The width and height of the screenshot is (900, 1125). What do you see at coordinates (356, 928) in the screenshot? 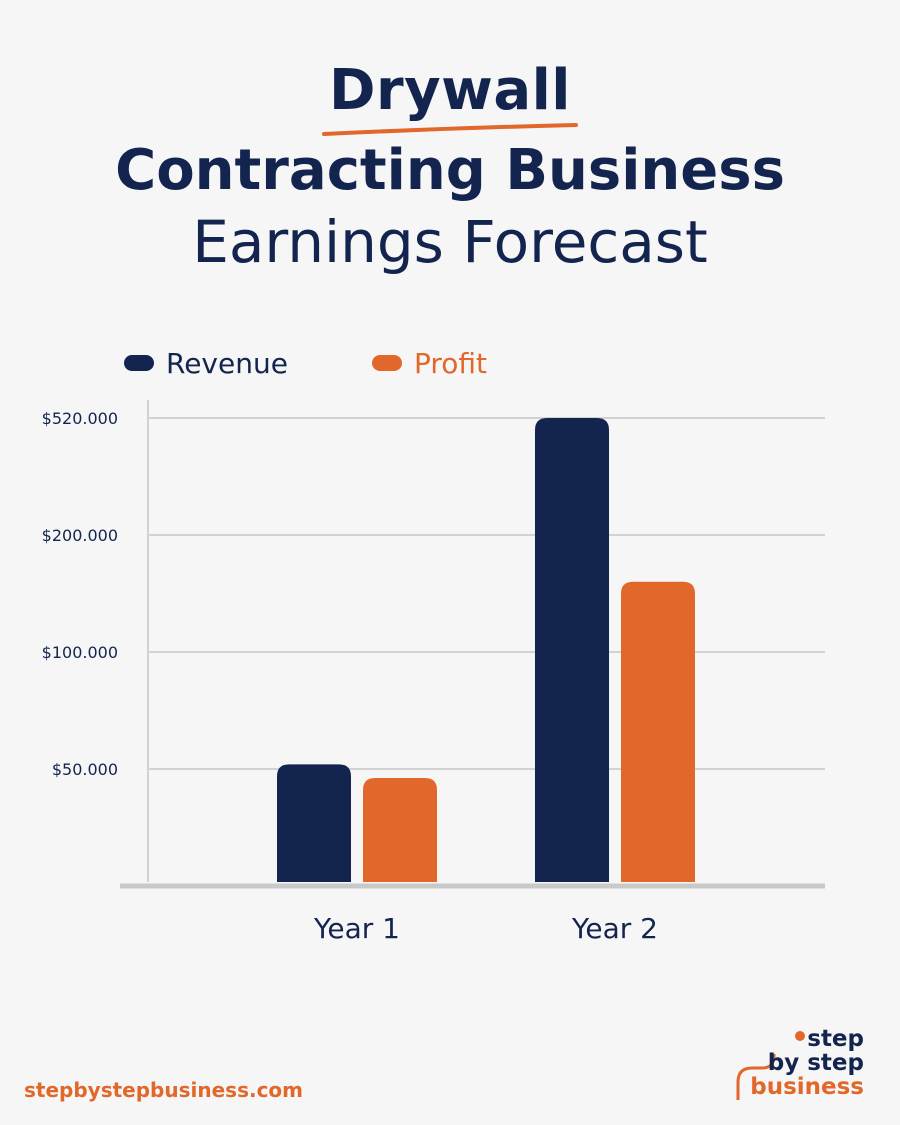
I see `x-tick-label-0: Year 1` at bounding box center [356, 928].